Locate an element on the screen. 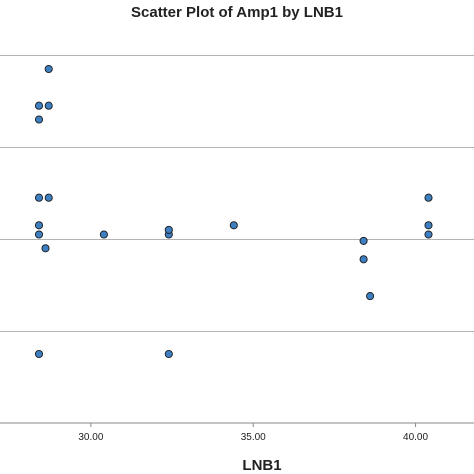 This screenshot has width=474, height=474. x-tick-label: 35.00 is located at coordinates (253, 437).